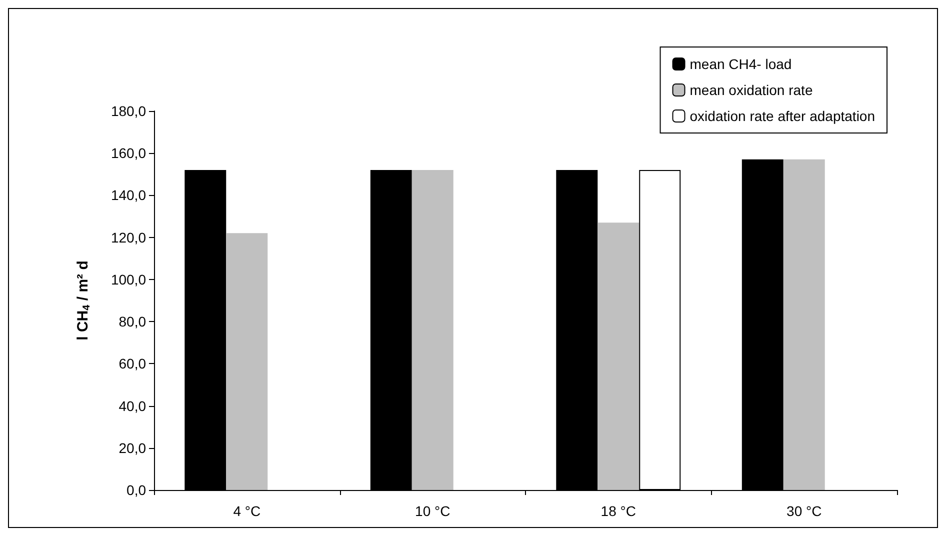 The image size is (951, 538). I want to click on x-tick-label: 30 °C, so click(804, 511).